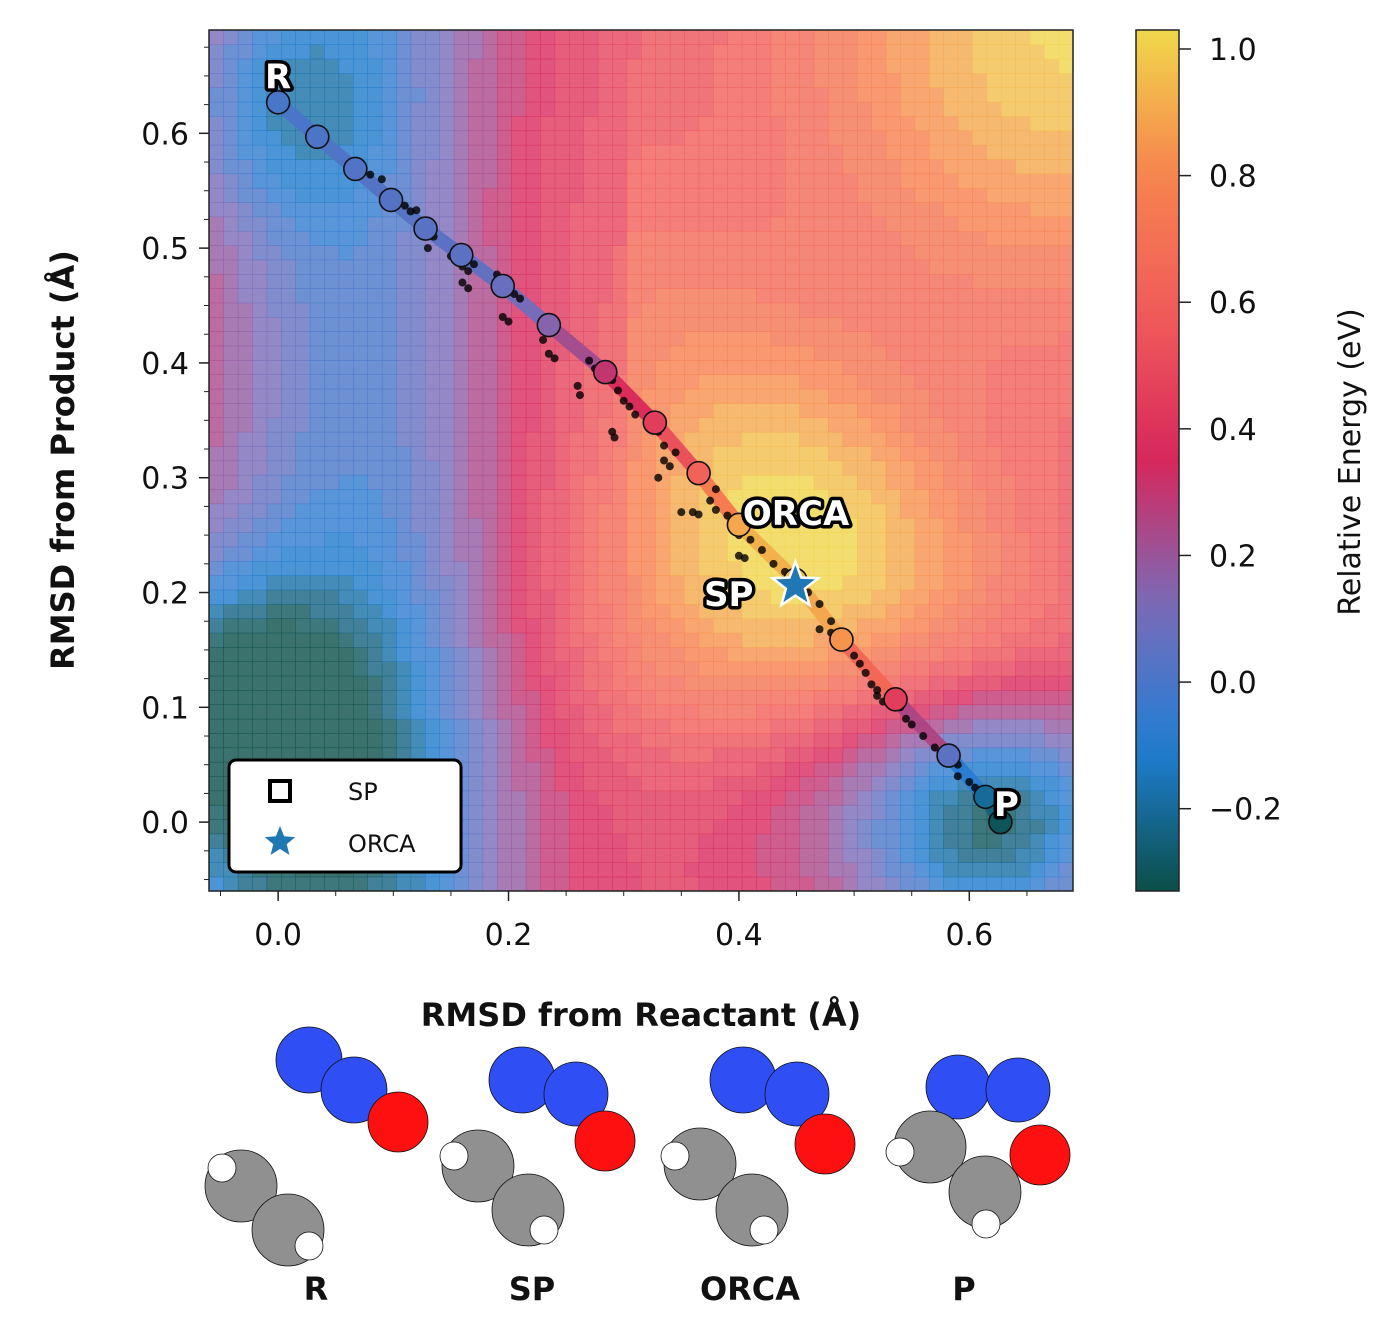  I want to click on colorbar-ticks: −0.20.00.20.40.60.81.0, so click(1230, 430).